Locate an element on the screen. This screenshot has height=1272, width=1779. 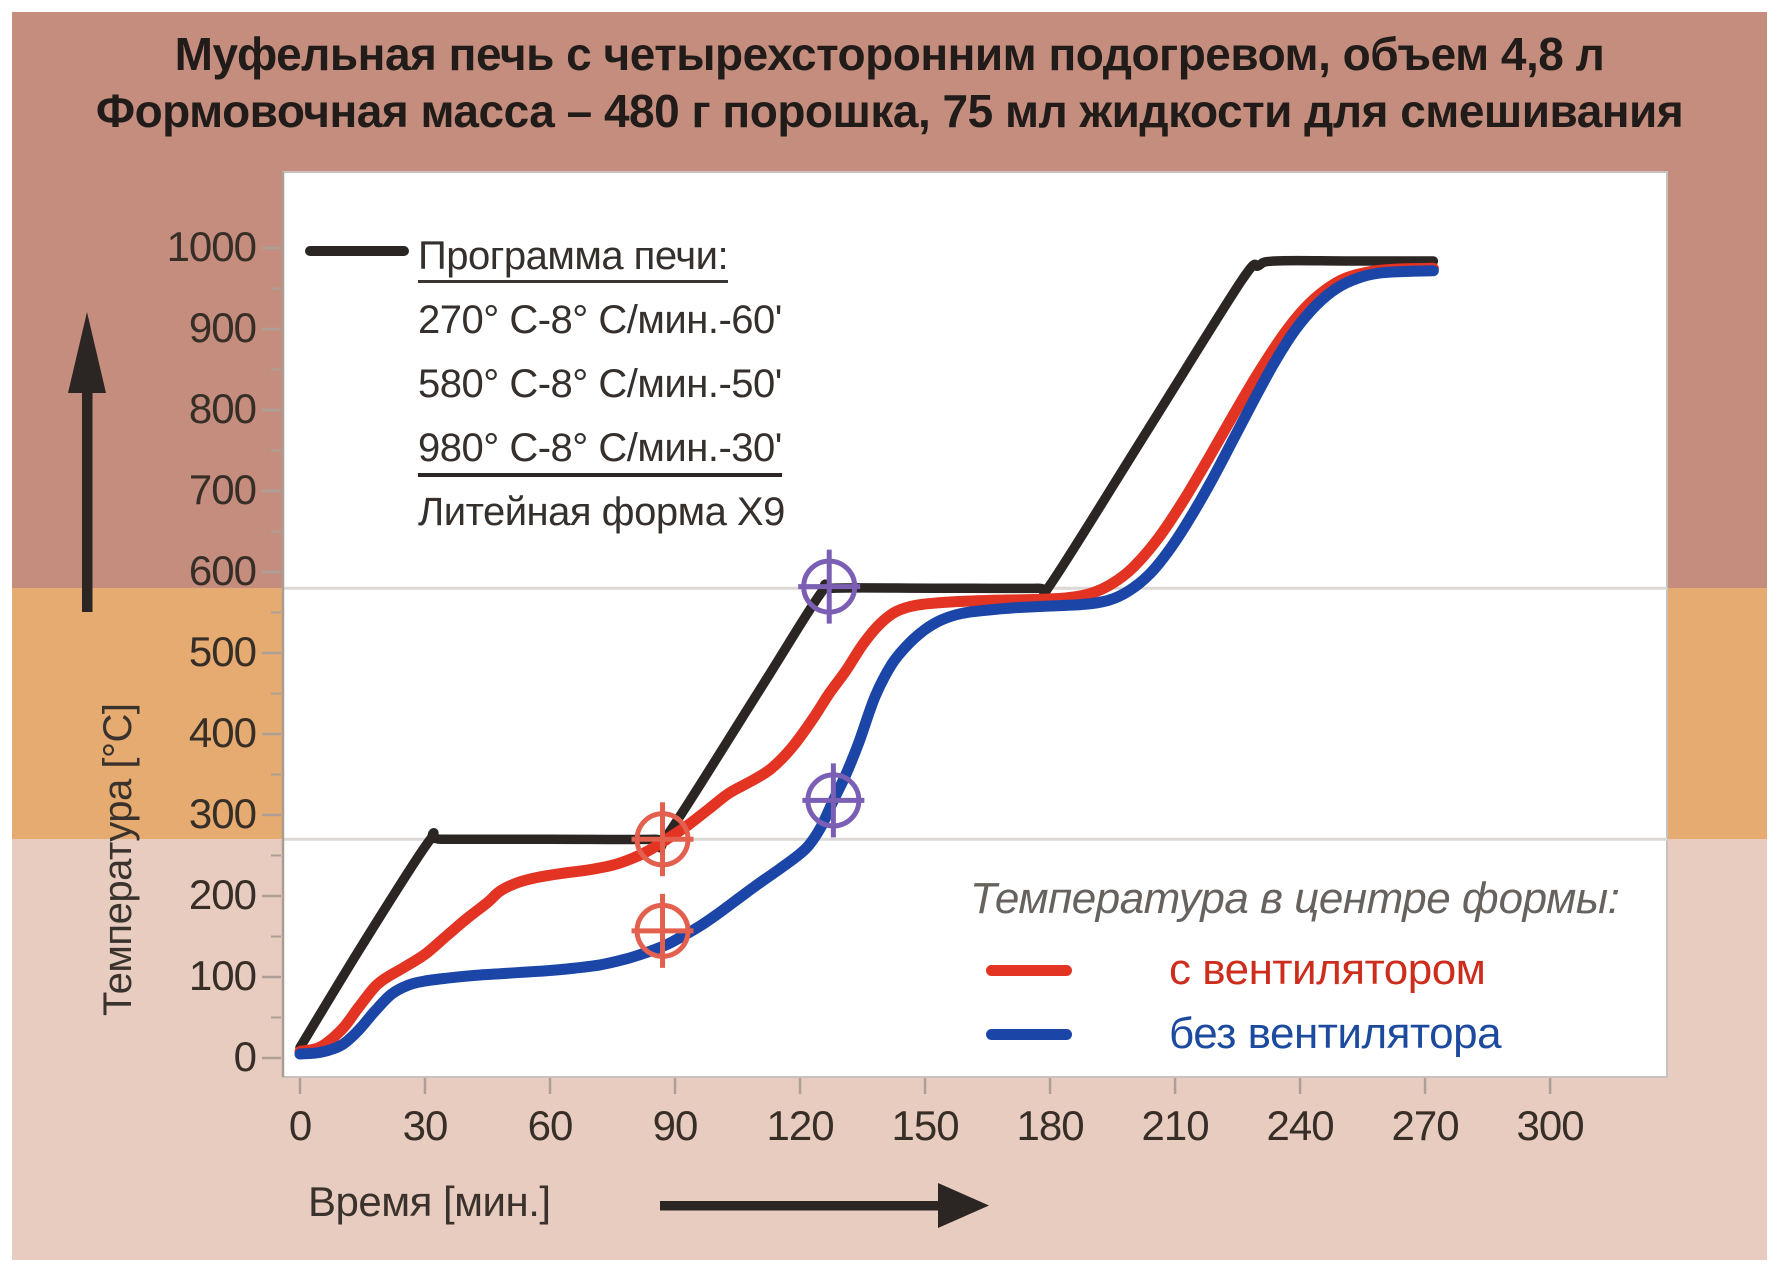
legend-program-step-2: 580° C-8° C/мин.-50' is located at coordinates (600, 384).